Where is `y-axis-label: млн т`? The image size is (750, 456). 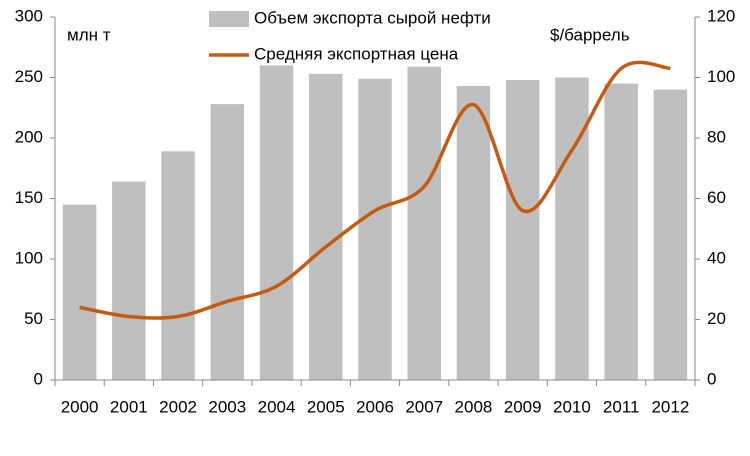 y-axis-label: млн т is located at coordinates (89, 34).